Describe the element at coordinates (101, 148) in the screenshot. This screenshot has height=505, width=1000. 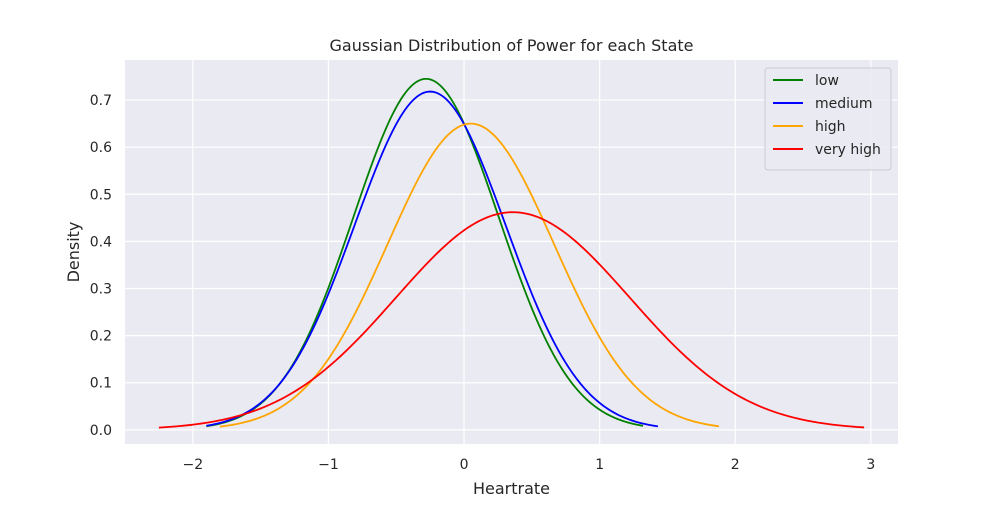
I see `y-tick-label: 0.6` at that location.